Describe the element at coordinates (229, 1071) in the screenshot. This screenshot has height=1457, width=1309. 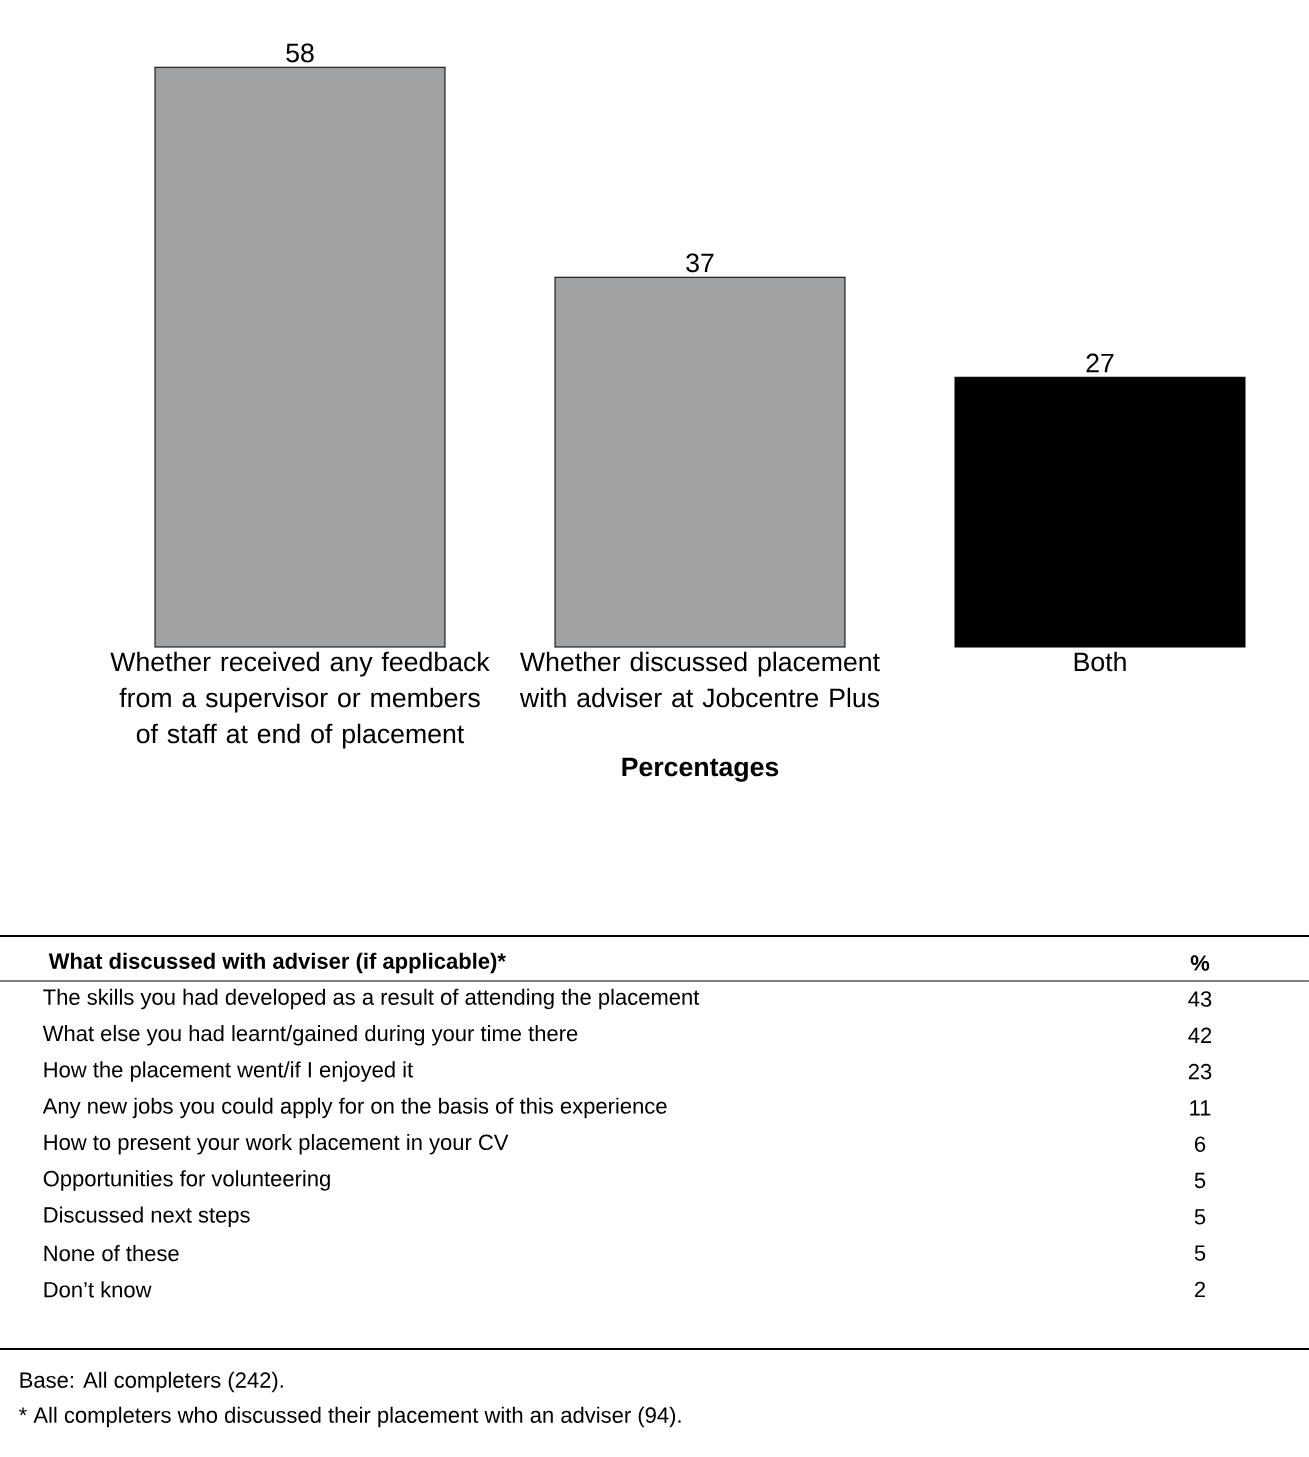
I see `category-label: How the placement went/if I enjoyed it` at that location.